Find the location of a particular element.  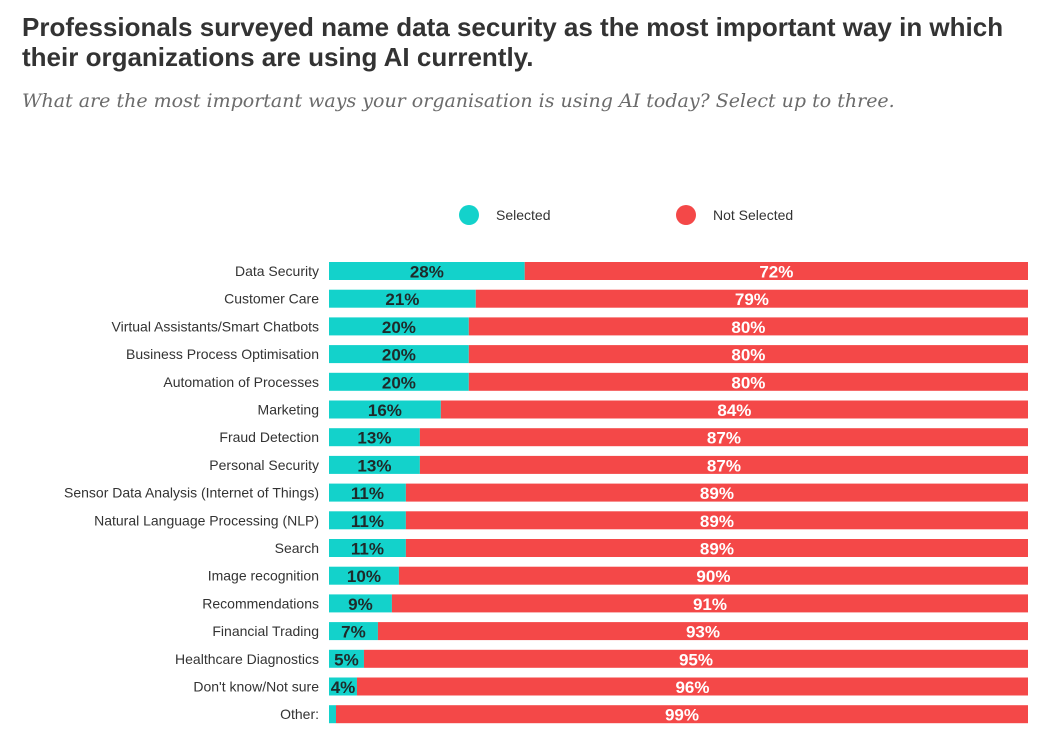

bar-selected-other is located at coordinates (332, 714).